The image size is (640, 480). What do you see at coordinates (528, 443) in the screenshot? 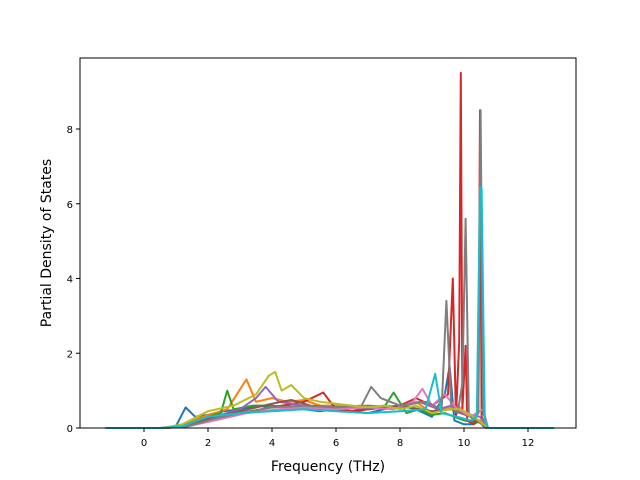
I see `x-tick-label: 12` at bounding box center [528, 443].